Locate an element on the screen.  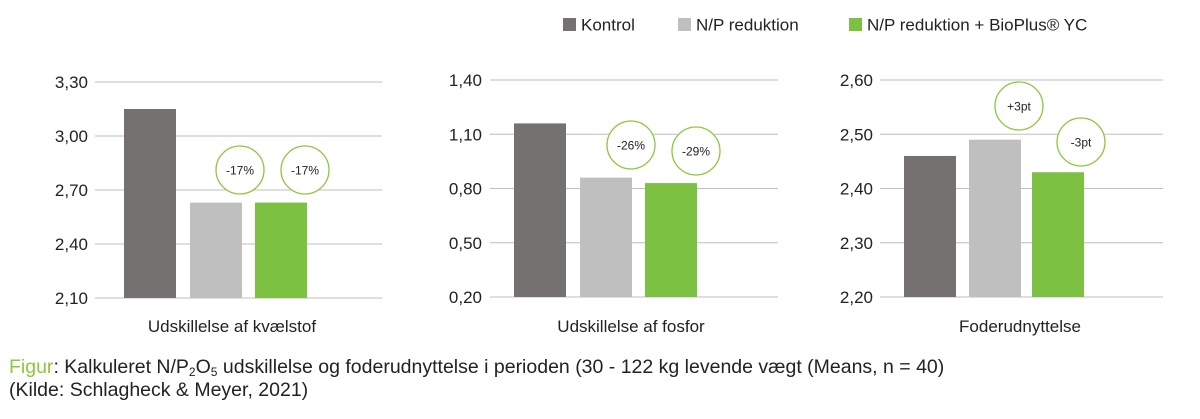
caption-sub-5: 5 is located at coordinates (214, 372).